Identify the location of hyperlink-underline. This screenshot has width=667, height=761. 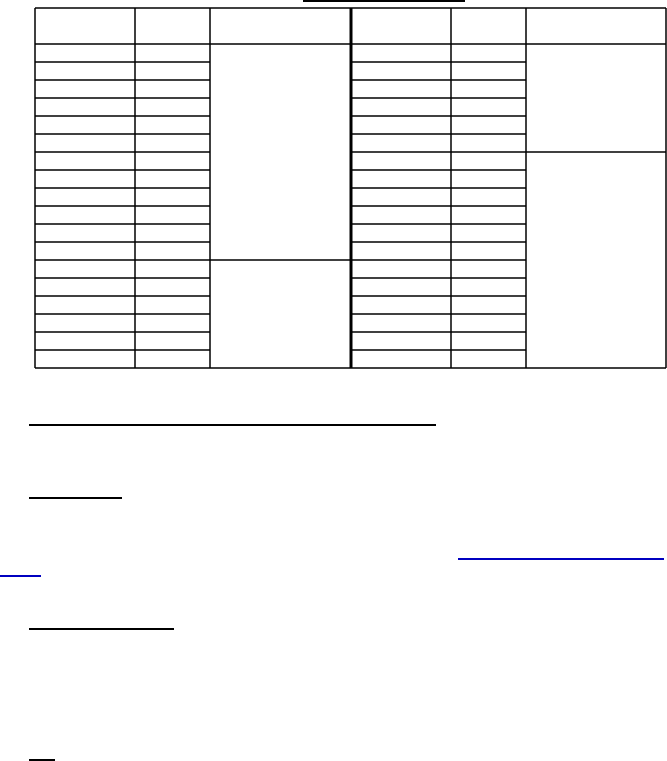
(561, 559).